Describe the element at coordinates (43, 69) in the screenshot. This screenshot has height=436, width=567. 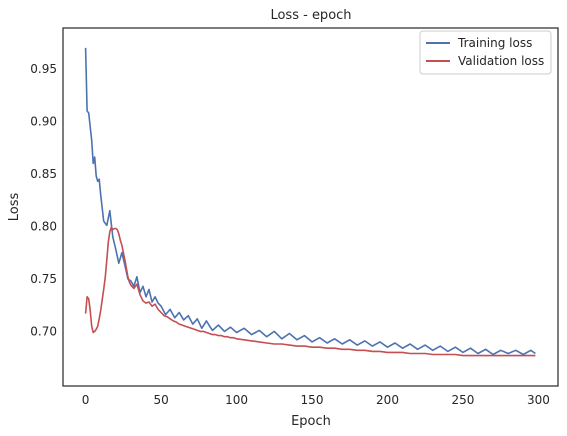
I see `y-tick-label: 0.95` at that location.